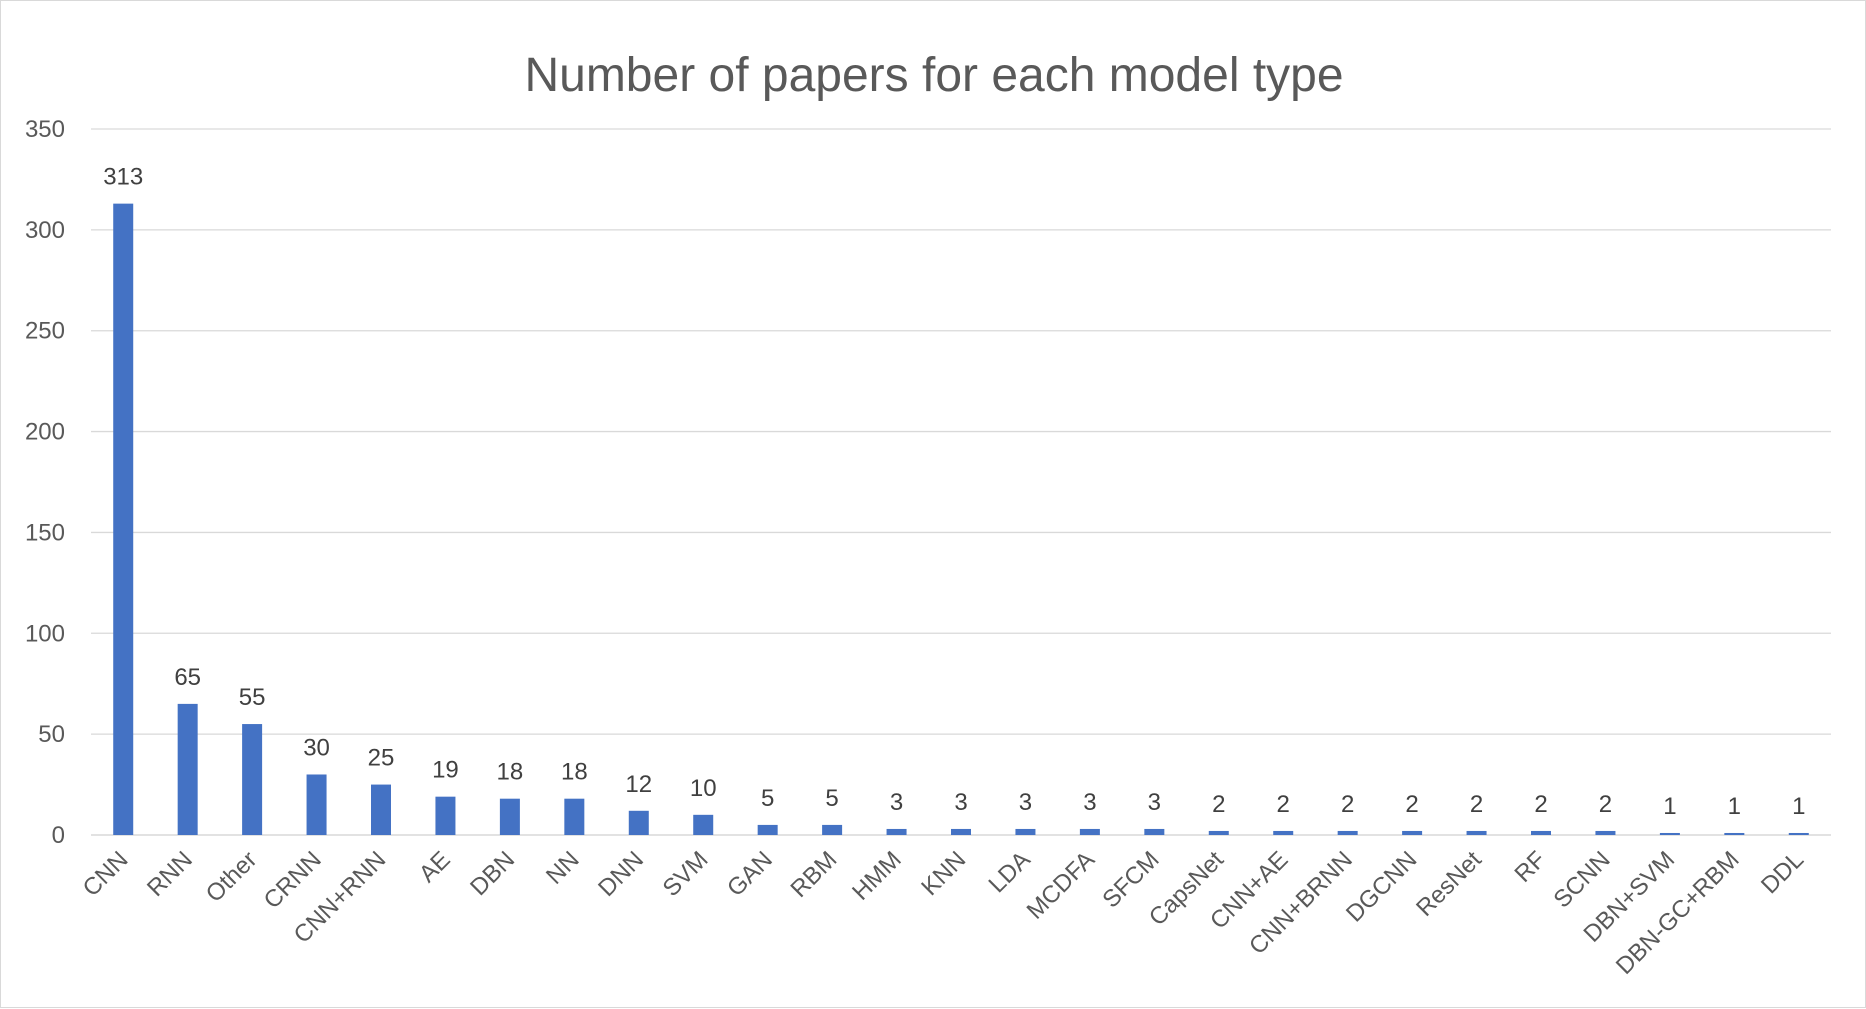 The height and width of the screenshot is (1009, 1866). I want to click on x-tick-label: Other, so click(232, 877).